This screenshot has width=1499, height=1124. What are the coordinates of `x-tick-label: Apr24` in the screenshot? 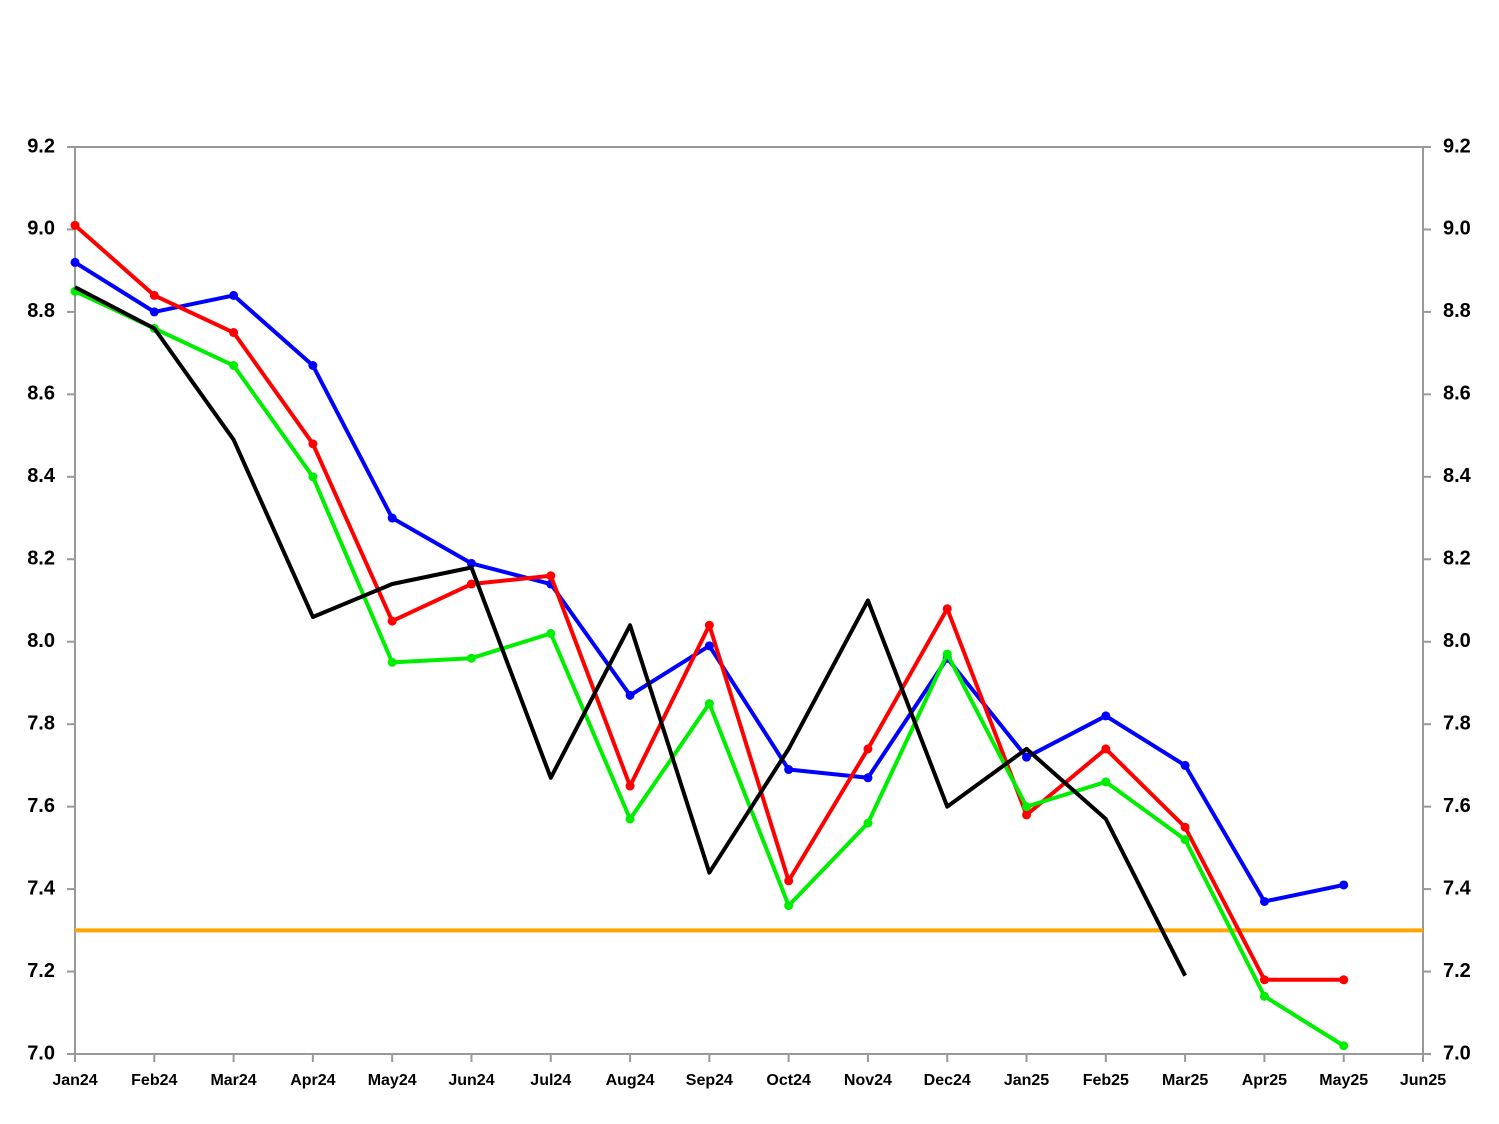 It's located at (312, 1080).